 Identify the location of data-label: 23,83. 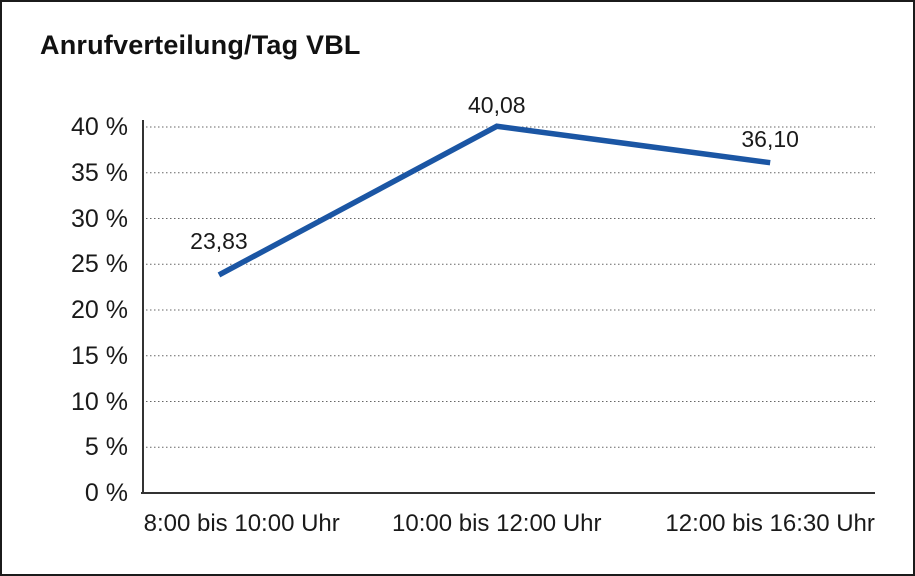
(219, 240).